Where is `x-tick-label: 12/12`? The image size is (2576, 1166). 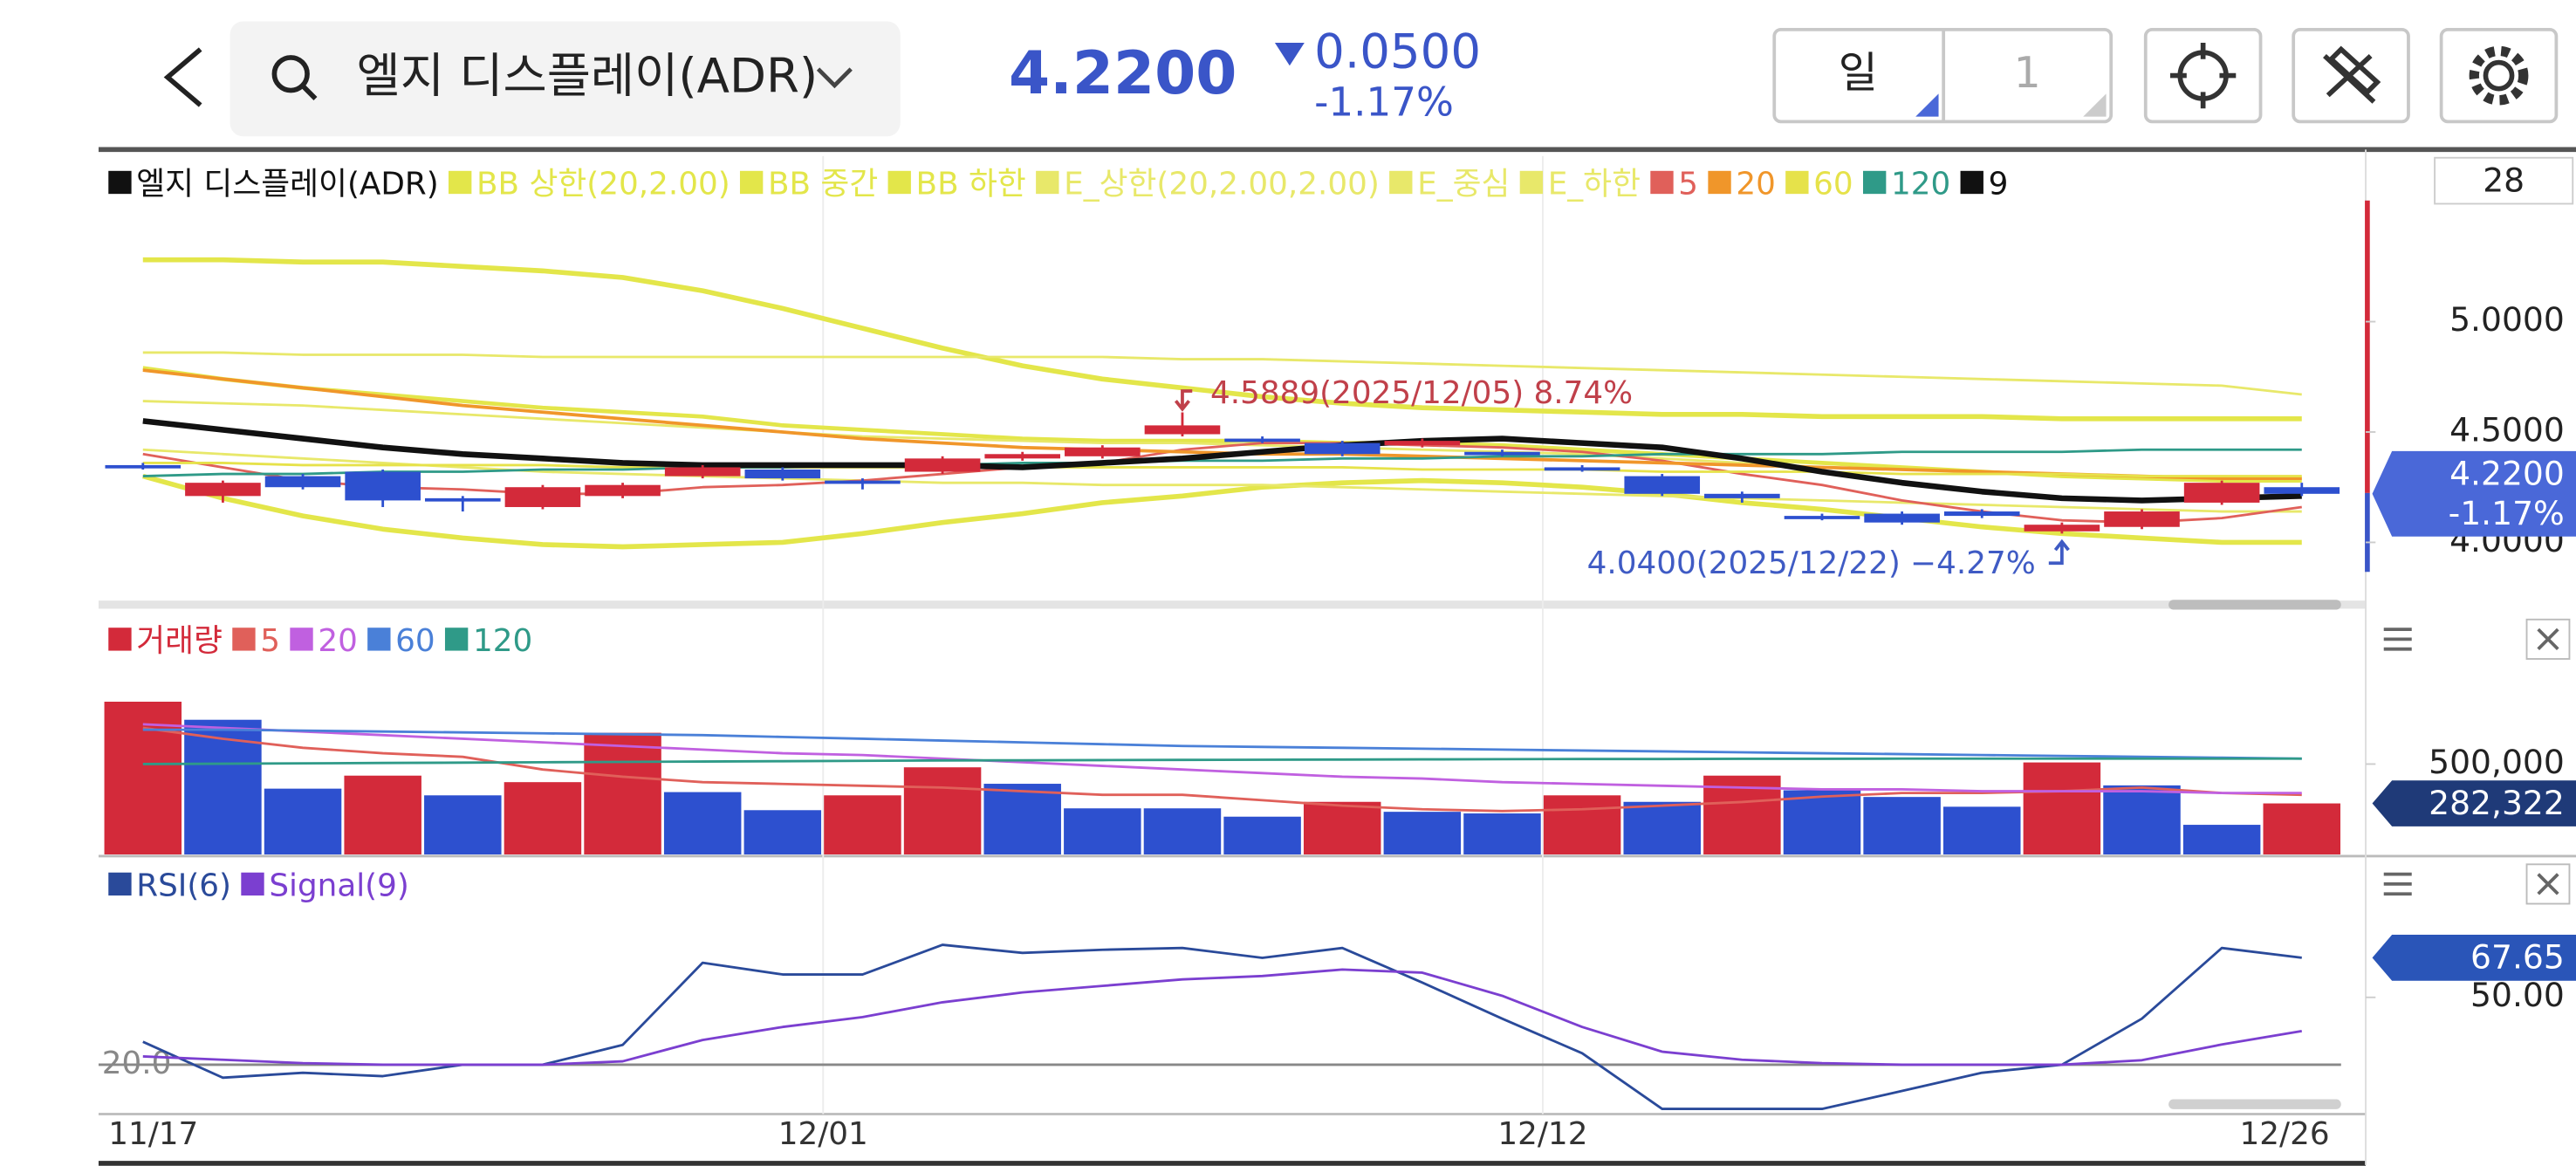
x-tick-label: 12/12 is located at coordinates (1542, 1134).